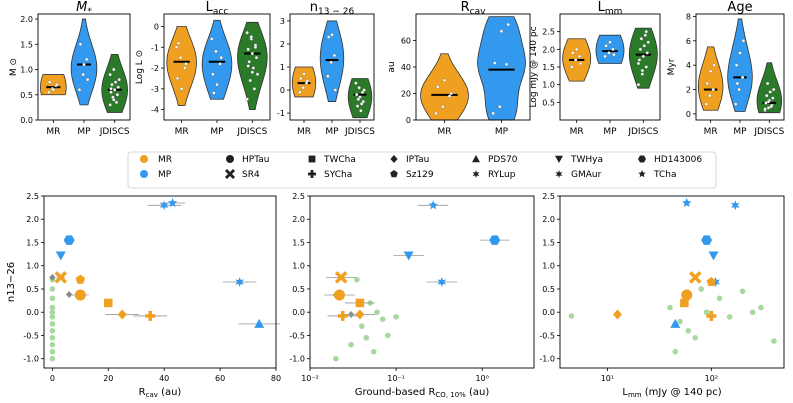 The height and width of the screenshot is (403, 793). What do you see at coordinates (688, 16) in the screenshot?
I see `y-tick-label: 8` at bounding box center [688, 16].